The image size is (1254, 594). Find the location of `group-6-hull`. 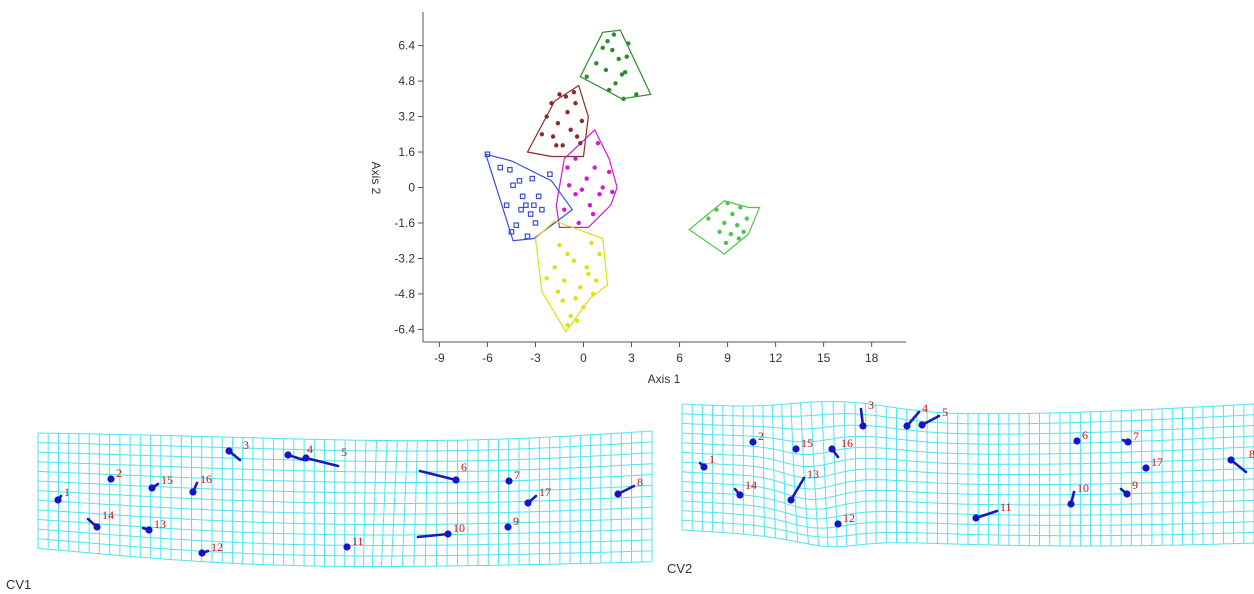

group-6-hull is located at coordinates (724, 227).